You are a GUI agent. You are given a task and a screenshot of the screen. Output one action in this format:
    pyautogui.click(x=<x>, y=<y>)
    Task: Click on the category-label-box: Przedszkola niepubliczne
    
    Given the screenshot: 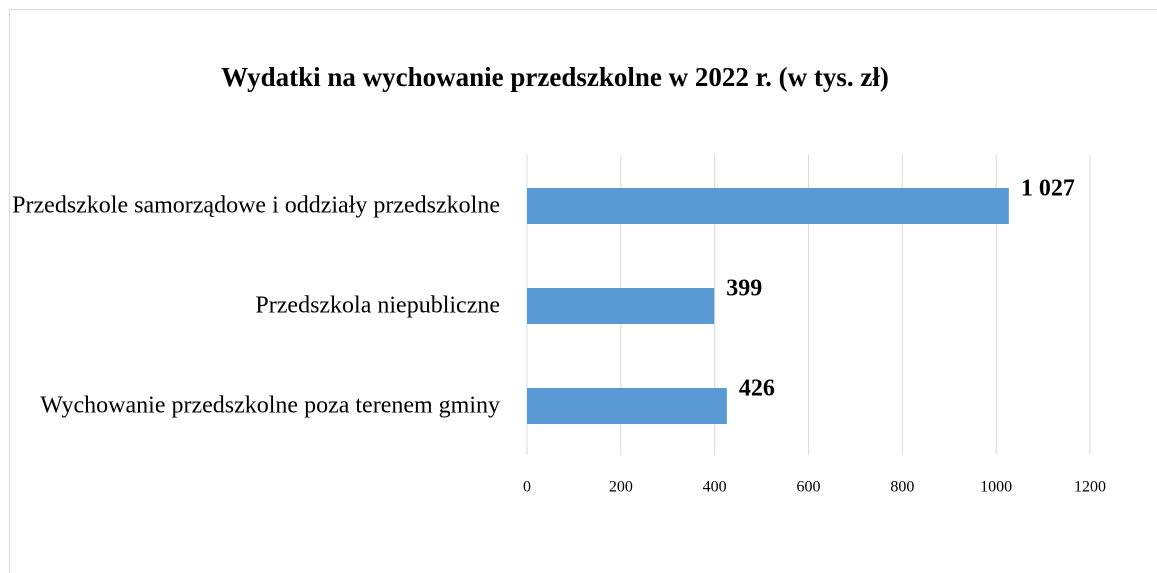 What is the action you would take?
    pyautogui.click(x=255, y=306)
    